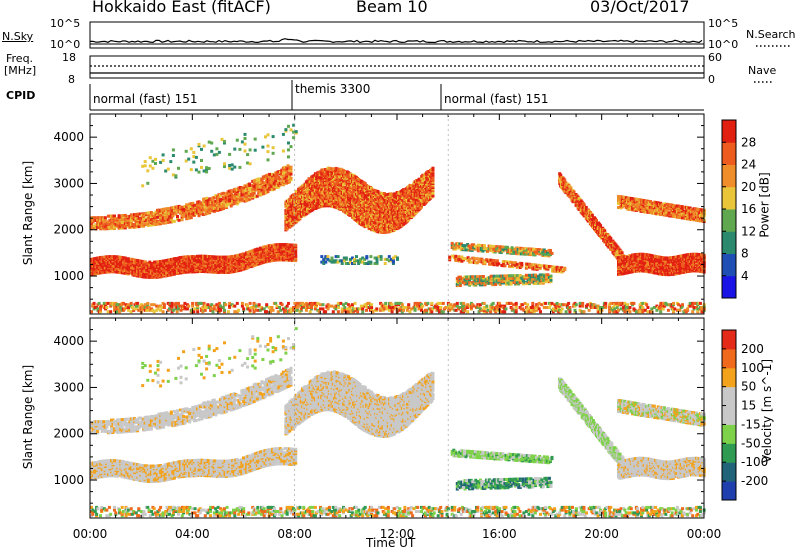 Image resolution: width=800 pixels, height=554 pixels. Describe the element at coordinates (145, 99) in the screenshot. I see `cpid-segment-label-1: normal (fast) 151` at that location.